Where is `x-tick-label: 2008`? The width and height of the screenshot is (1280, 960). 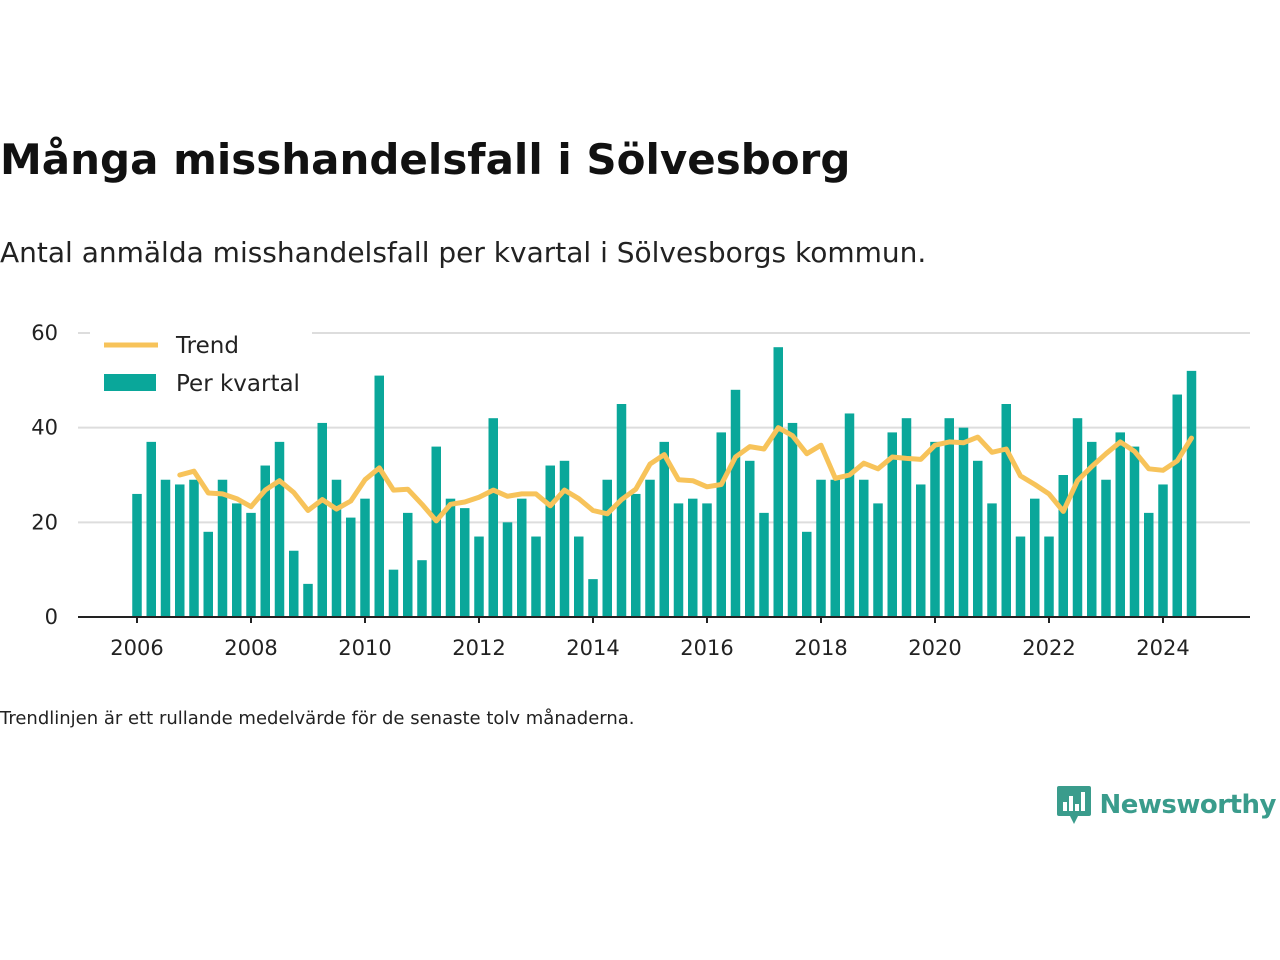 x-tick-label: 2008 is located at coordinates (250, 648).